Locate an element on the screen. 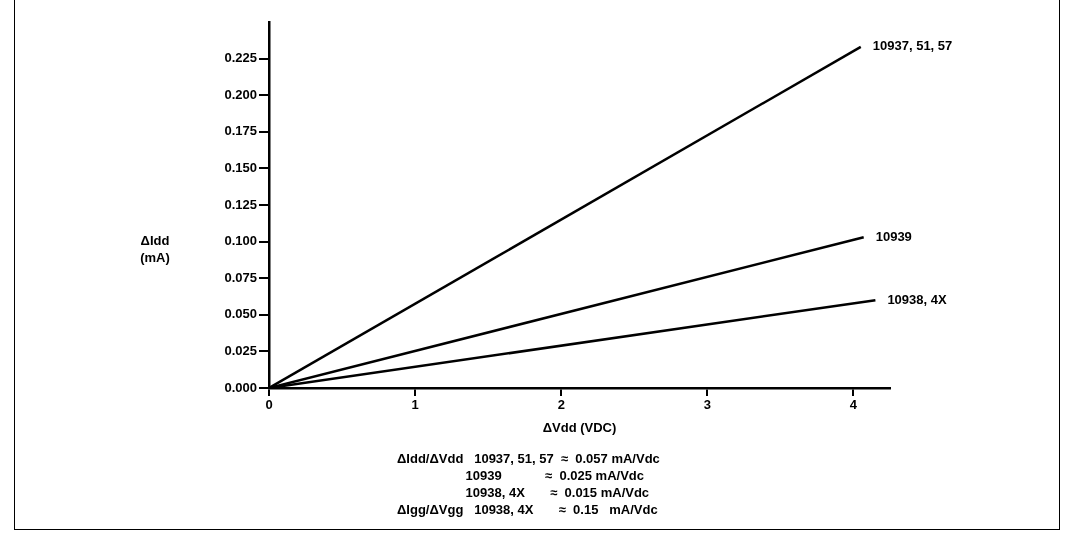  y-tick-label: 0.000 is located at coordinates (240, 387).